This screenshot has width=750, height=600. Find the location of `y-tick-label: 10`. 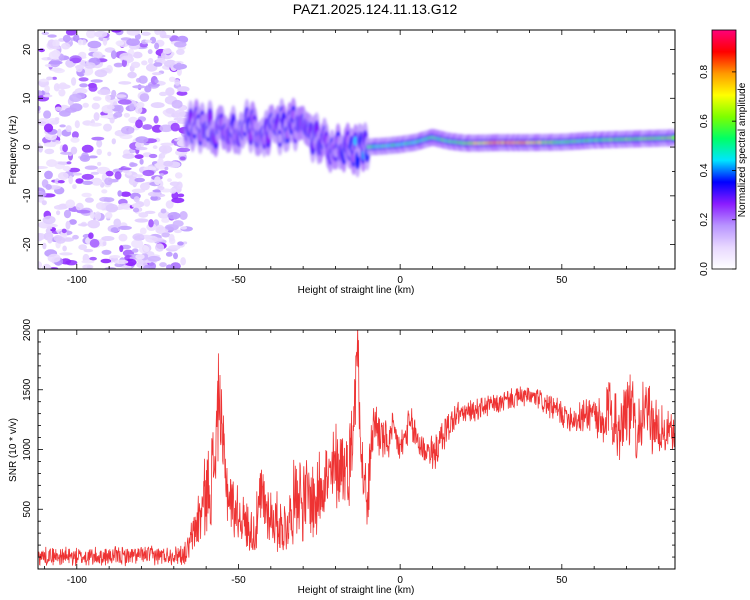

y-tick-label: 10 is located at coordinates (27, 98).